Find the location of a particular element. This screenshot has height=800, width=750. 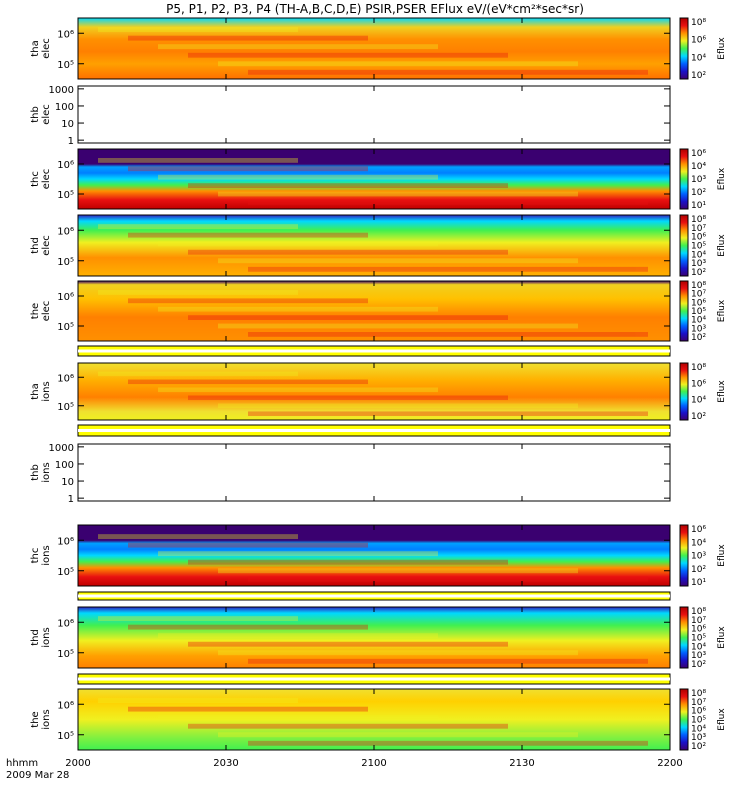

panel-thb-elec: thbelec 1000 100 10 1 is located at coordinates (350, 116).